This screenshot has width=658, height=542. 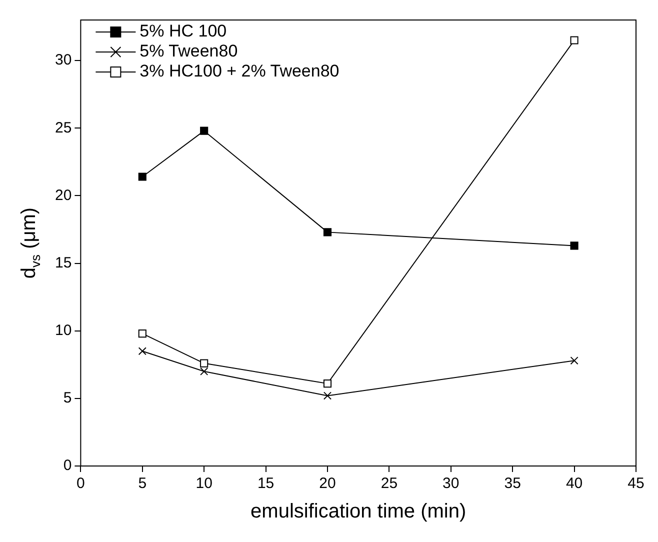 I want to click on x-tick-label: 5, so click(x=142, y=483).